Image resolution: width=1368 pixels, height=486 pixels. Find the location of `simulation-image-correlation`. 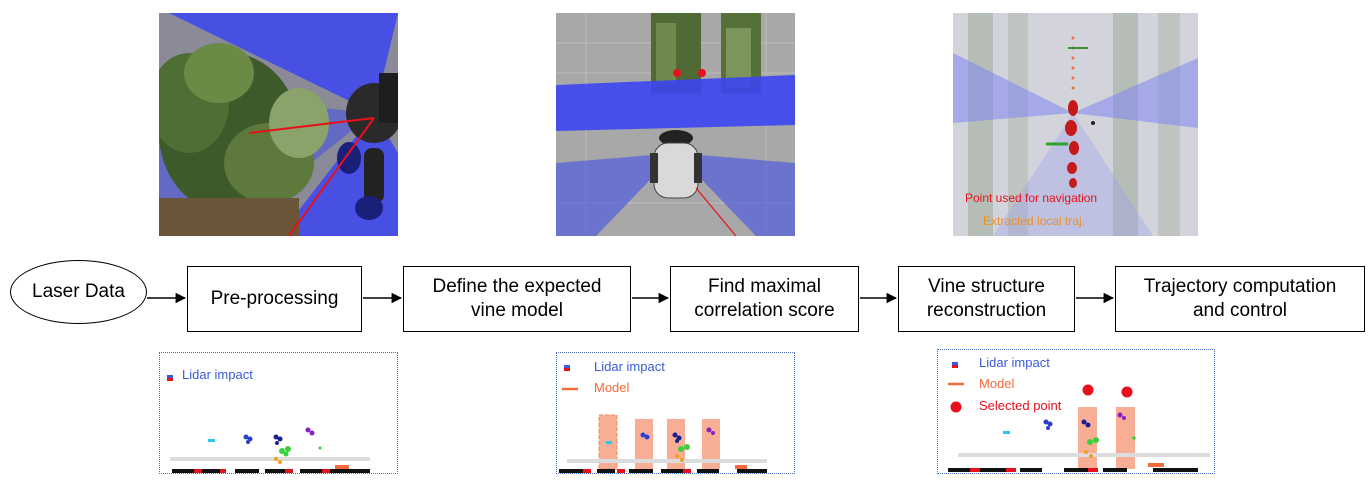

simulation-image-correlation is located at coordinates (675, 124).